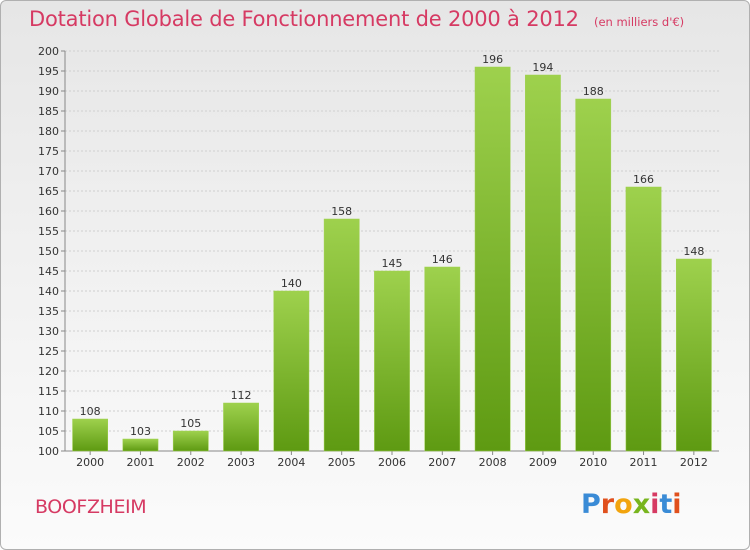  What do you see at coordinates (341, 335) in the screenshot?
I see `bar-2005` at bounding box center [341, 335].